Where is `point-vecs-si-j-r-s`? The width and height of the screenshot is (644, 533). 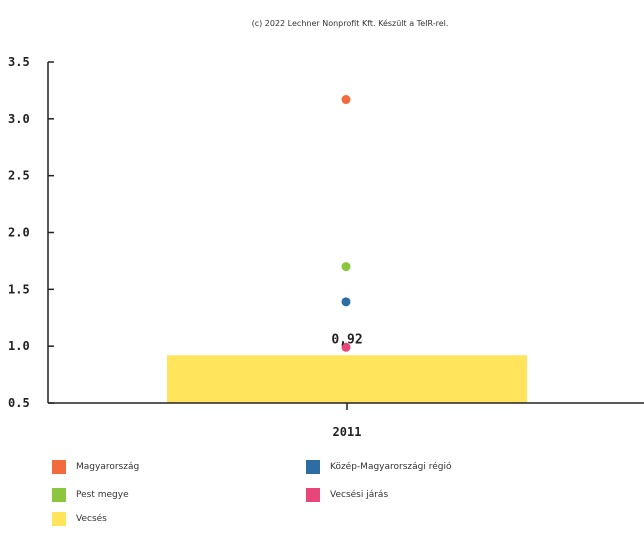
point-vecs-si-j-r-s is located at coordinates (346, 347).